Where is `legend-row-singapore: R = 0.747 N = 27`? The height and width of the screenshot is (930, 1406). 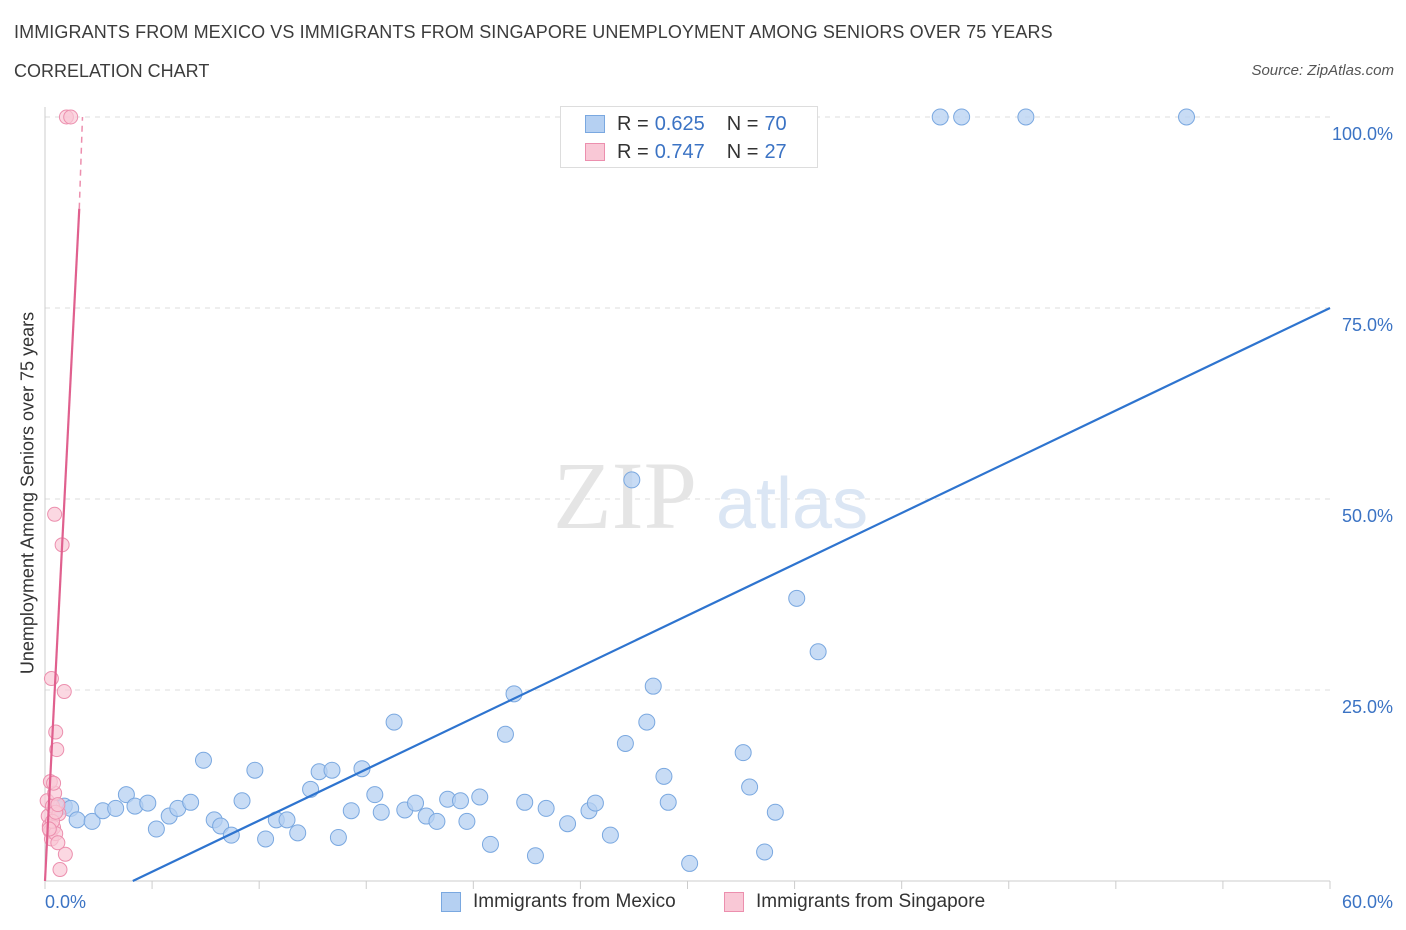 legend-row-singapore: R = 0.747 N = 27 is located at coordinates (686, 152).